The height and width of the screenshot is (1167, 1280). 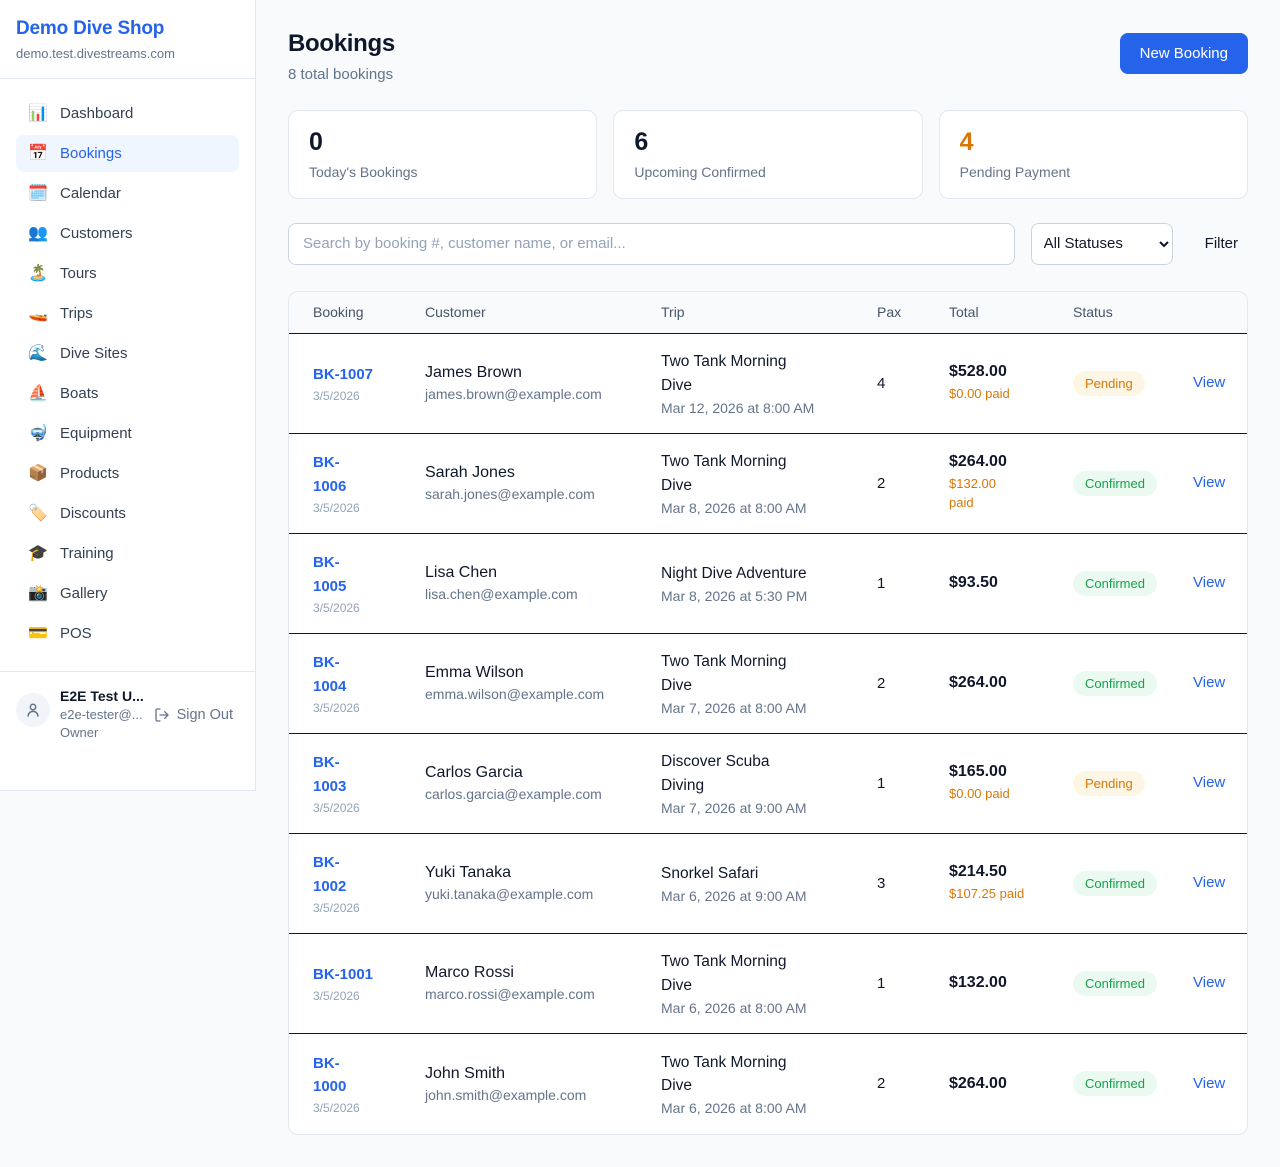 What do you see at coordinates (38, 233) in the screenshot?
I see `people-icon: 👥` at bounding box center [38, 233].